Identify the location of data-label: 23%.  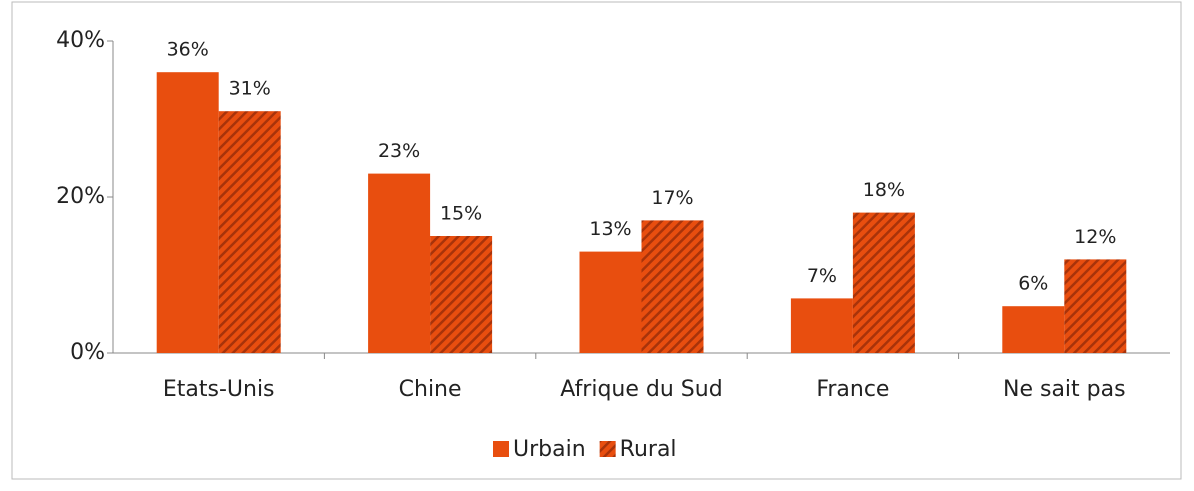
(399, 151).